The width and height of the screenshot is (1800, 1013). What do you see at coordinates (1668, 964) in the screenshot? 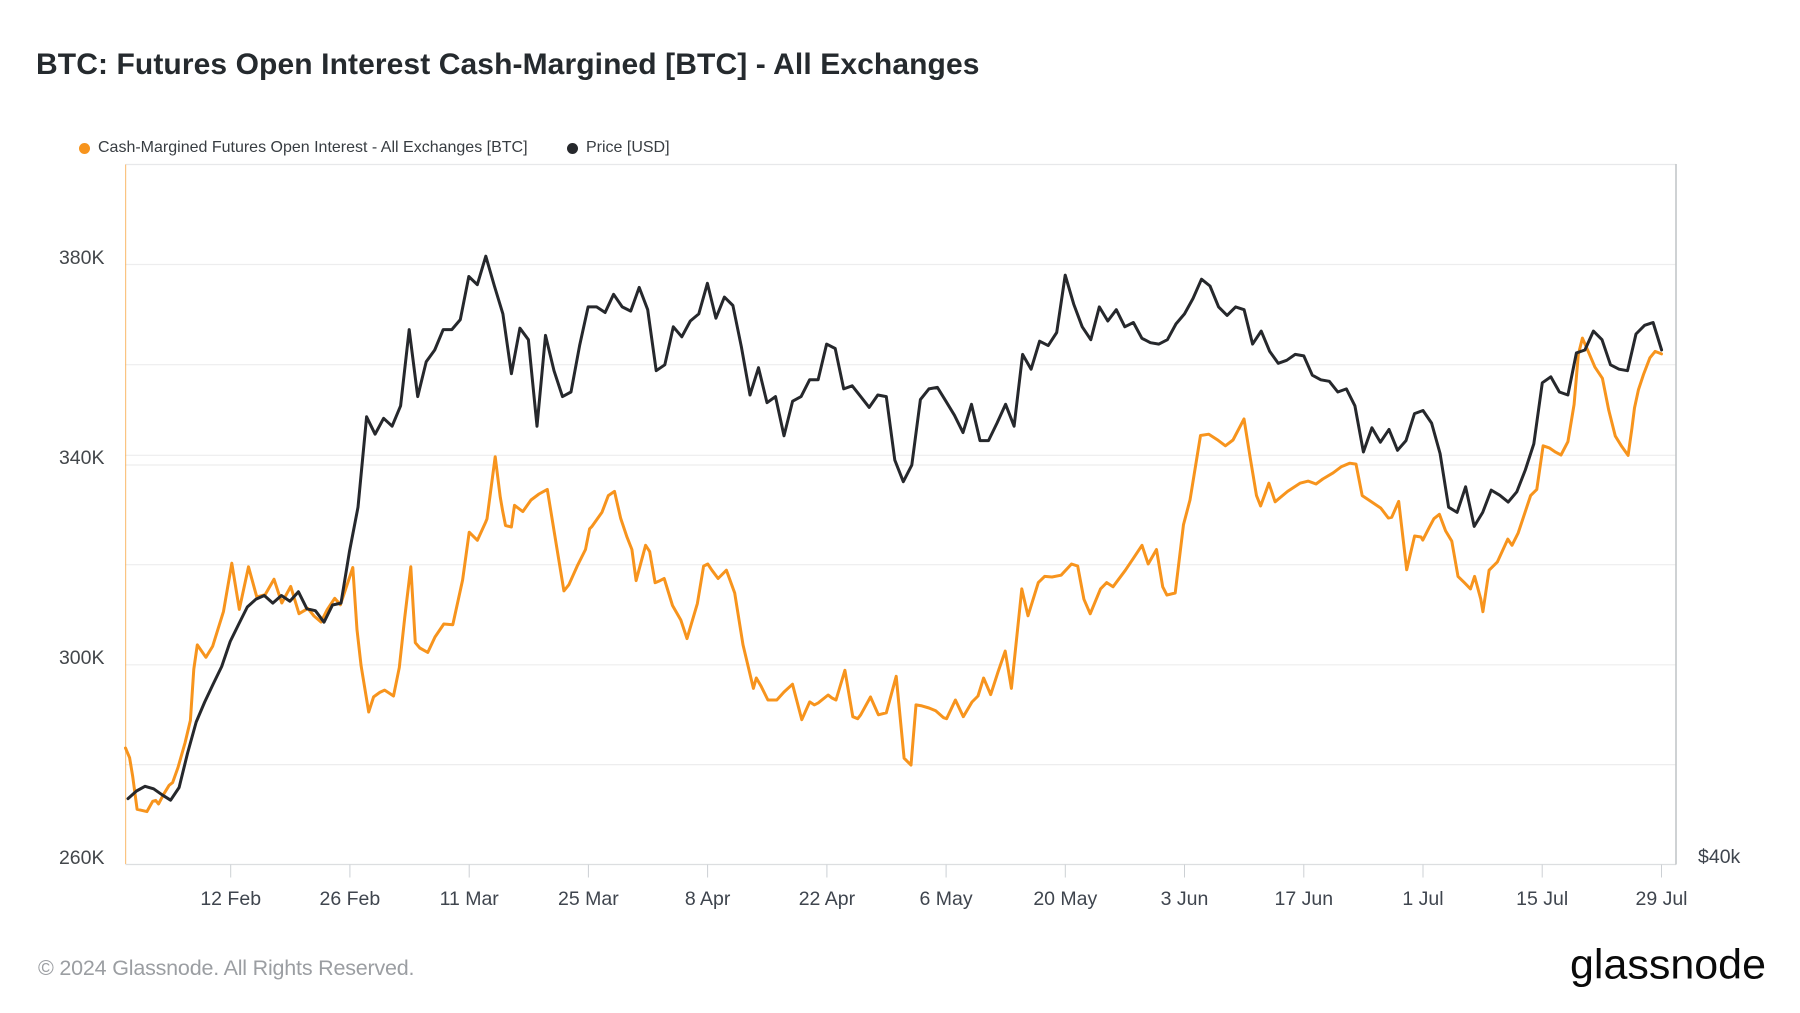
I see `svg-text: glassnode` at bounding box center [1668, 964].